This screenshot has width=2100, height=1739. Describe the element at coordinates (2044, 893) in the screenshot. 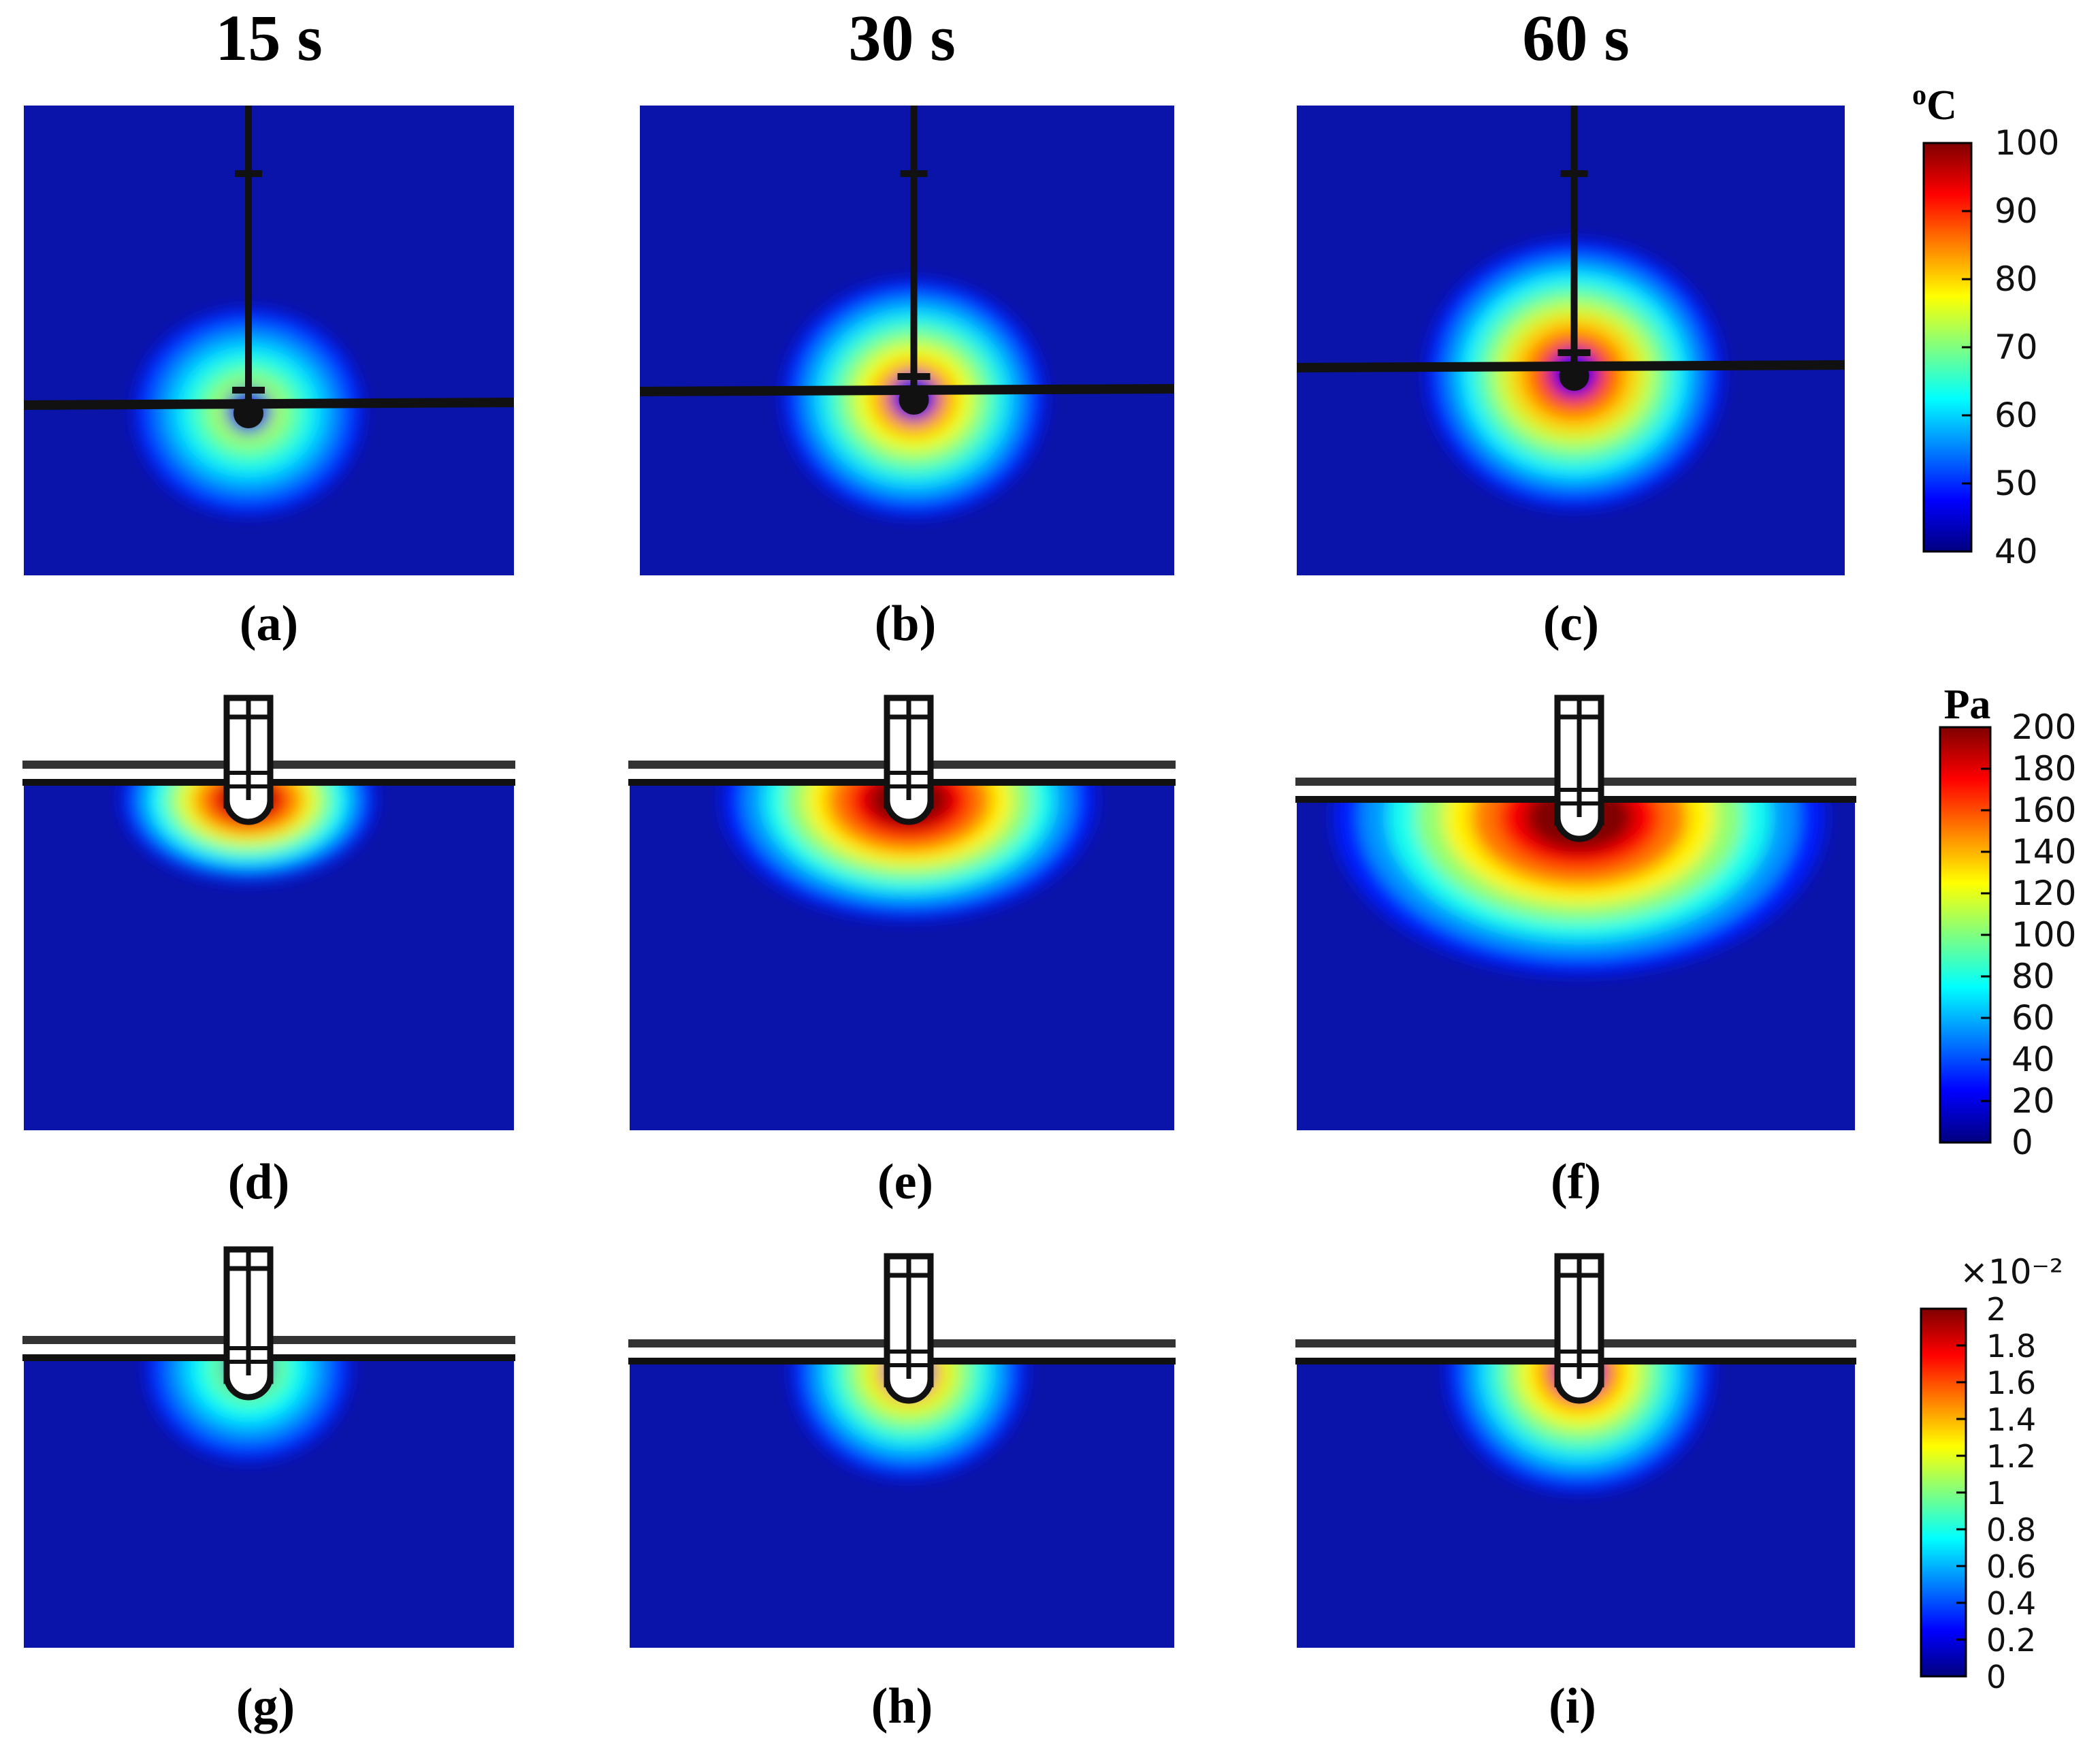

I see `colorbar-tick-label: 120` at that location.